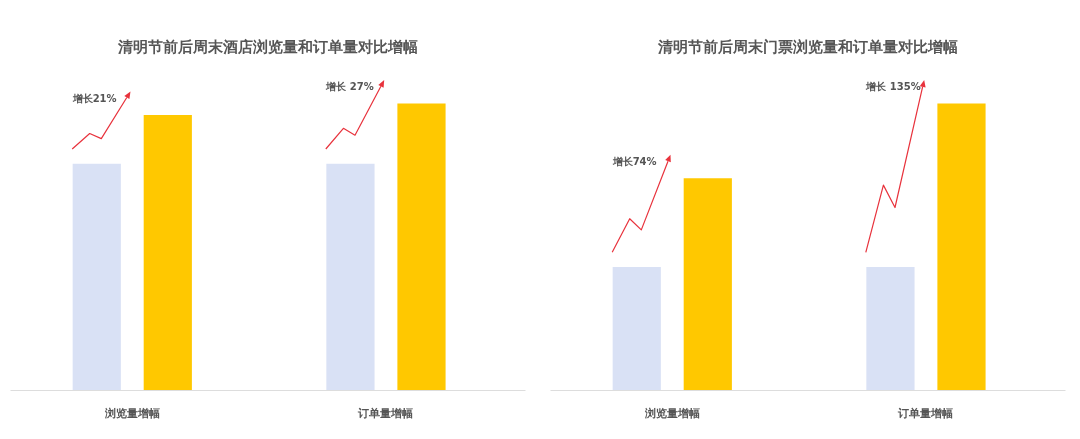  Describe the element at coordinates (267, 46) in the screenshot. I see `chart-title: 清明节前后周末酒店浏览量和订单量对比增幅` at that location.